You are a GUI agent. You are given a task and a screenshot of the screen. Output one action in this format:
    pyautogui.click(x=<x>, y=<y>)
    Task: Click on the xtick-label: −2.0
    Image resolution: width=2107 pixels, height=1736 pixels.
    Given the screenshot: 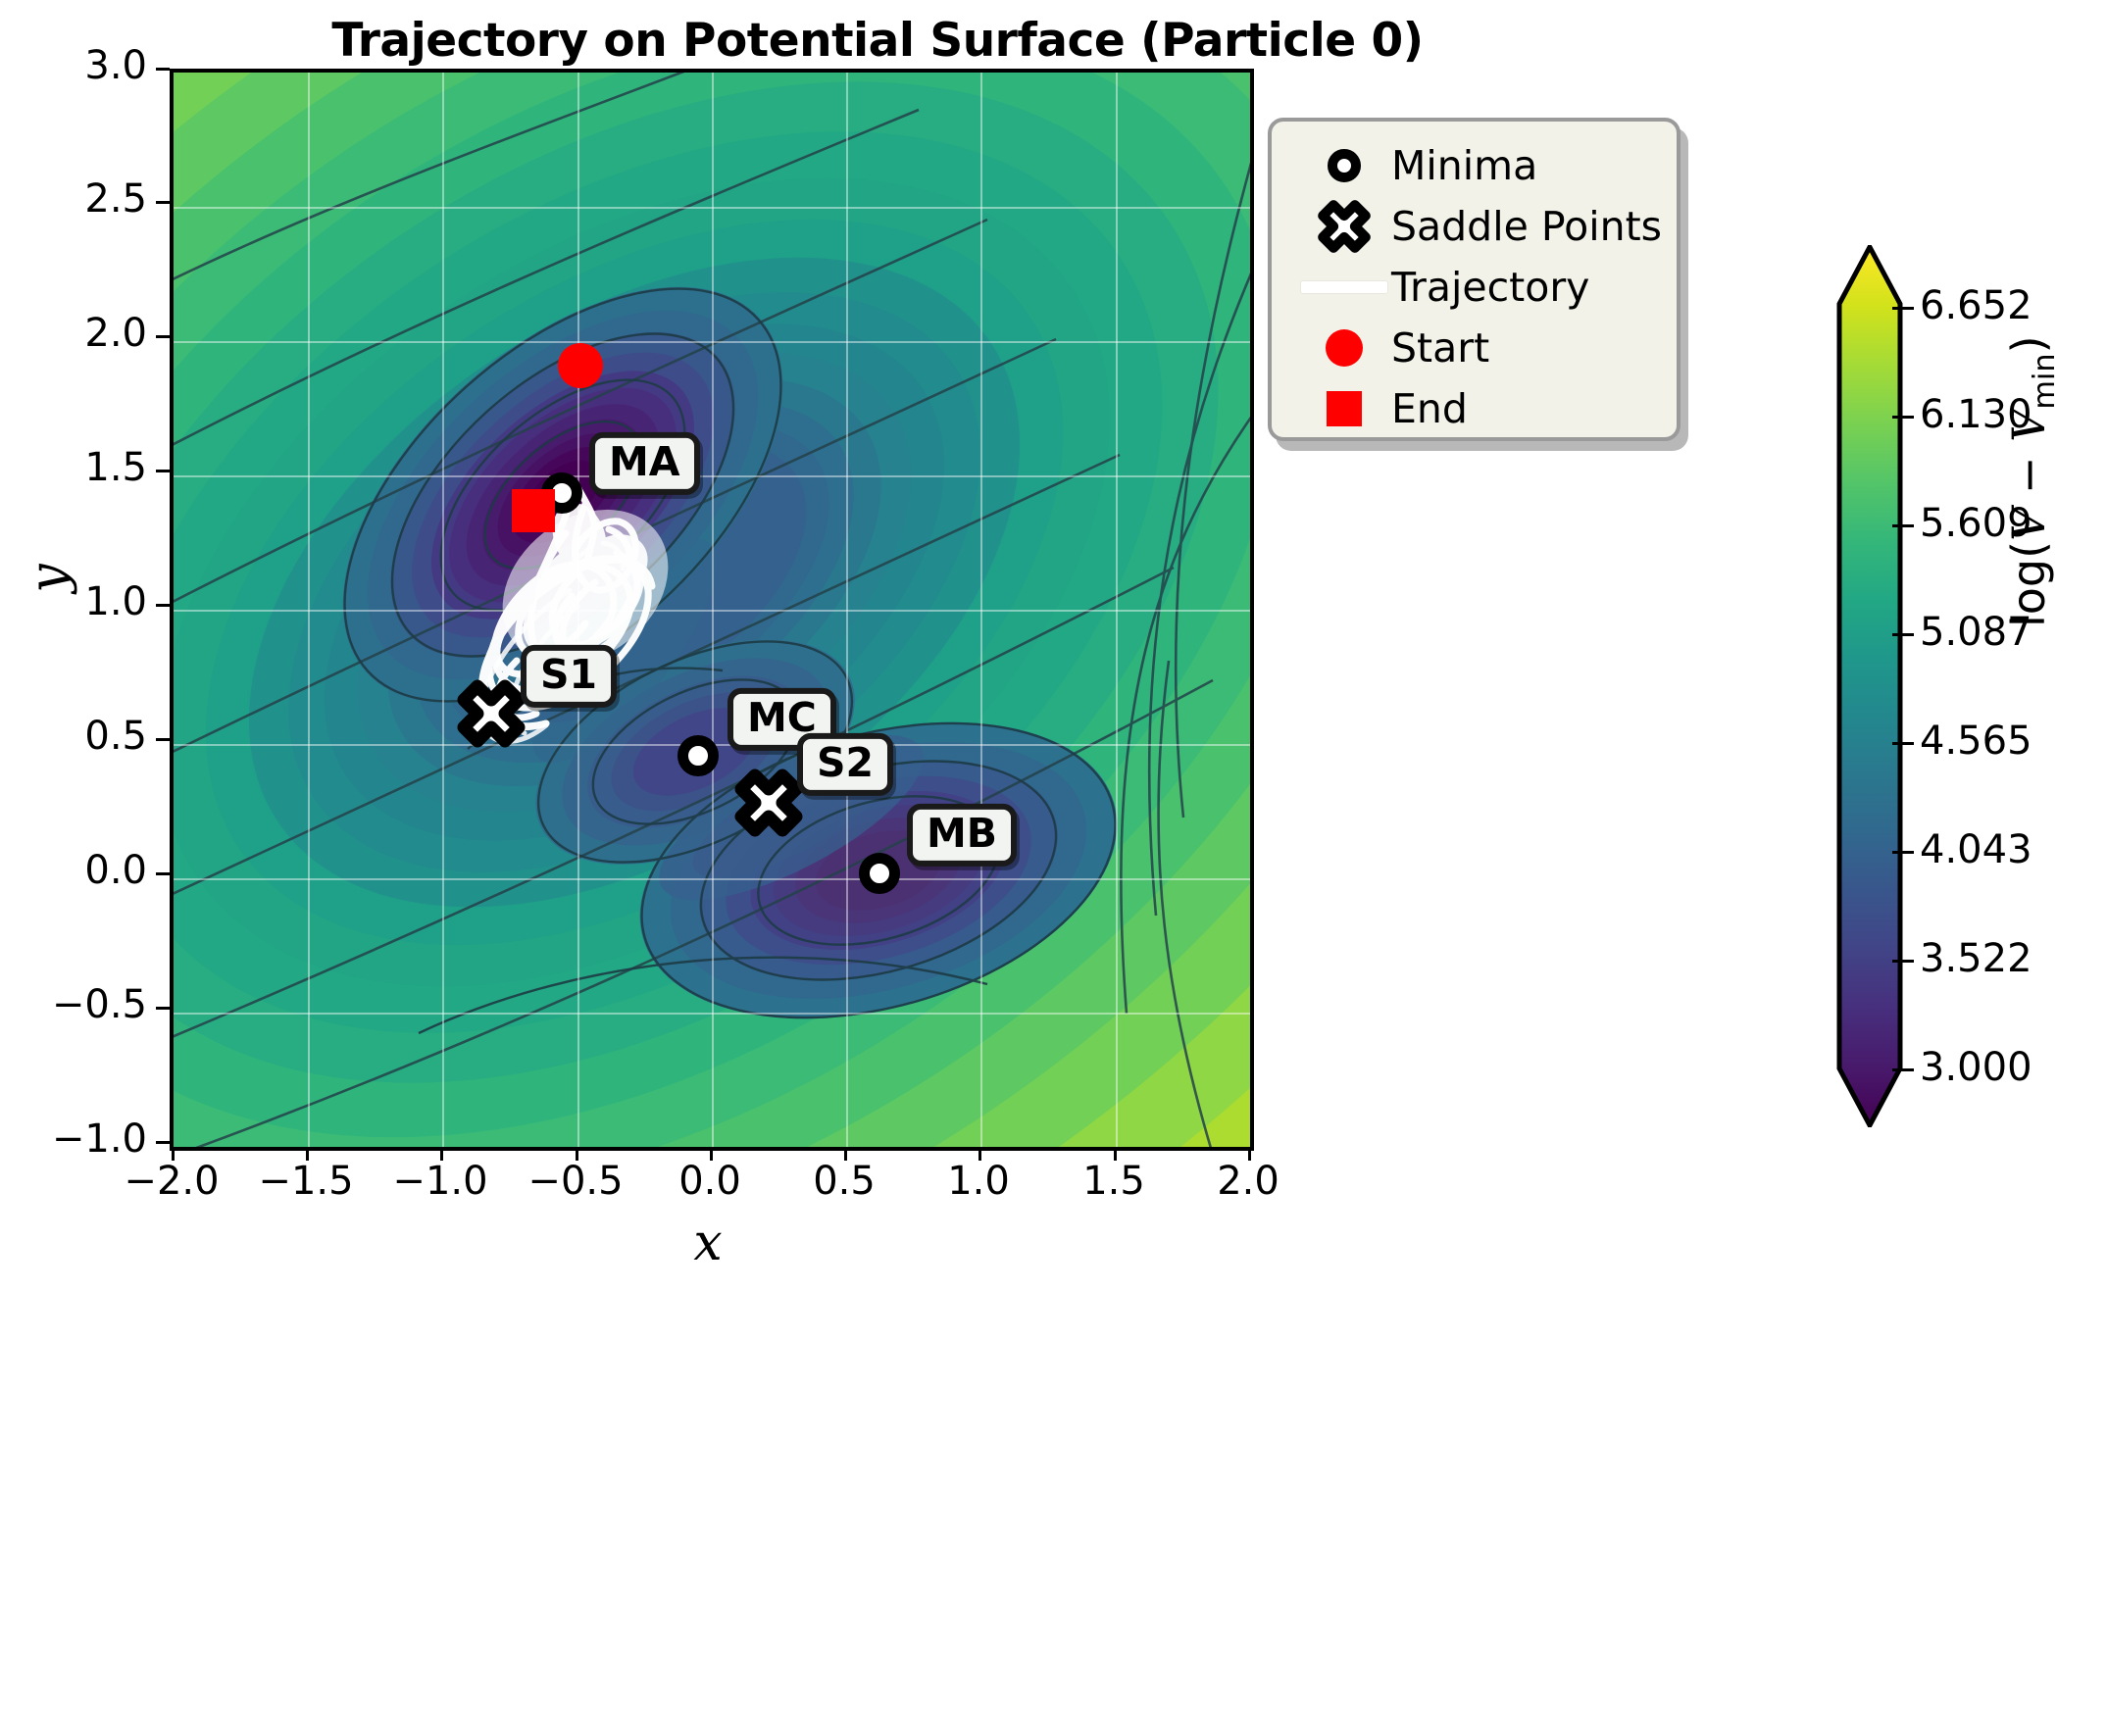 What is the action you would take?
    pyautogui.click(x=172, y=1182)
    